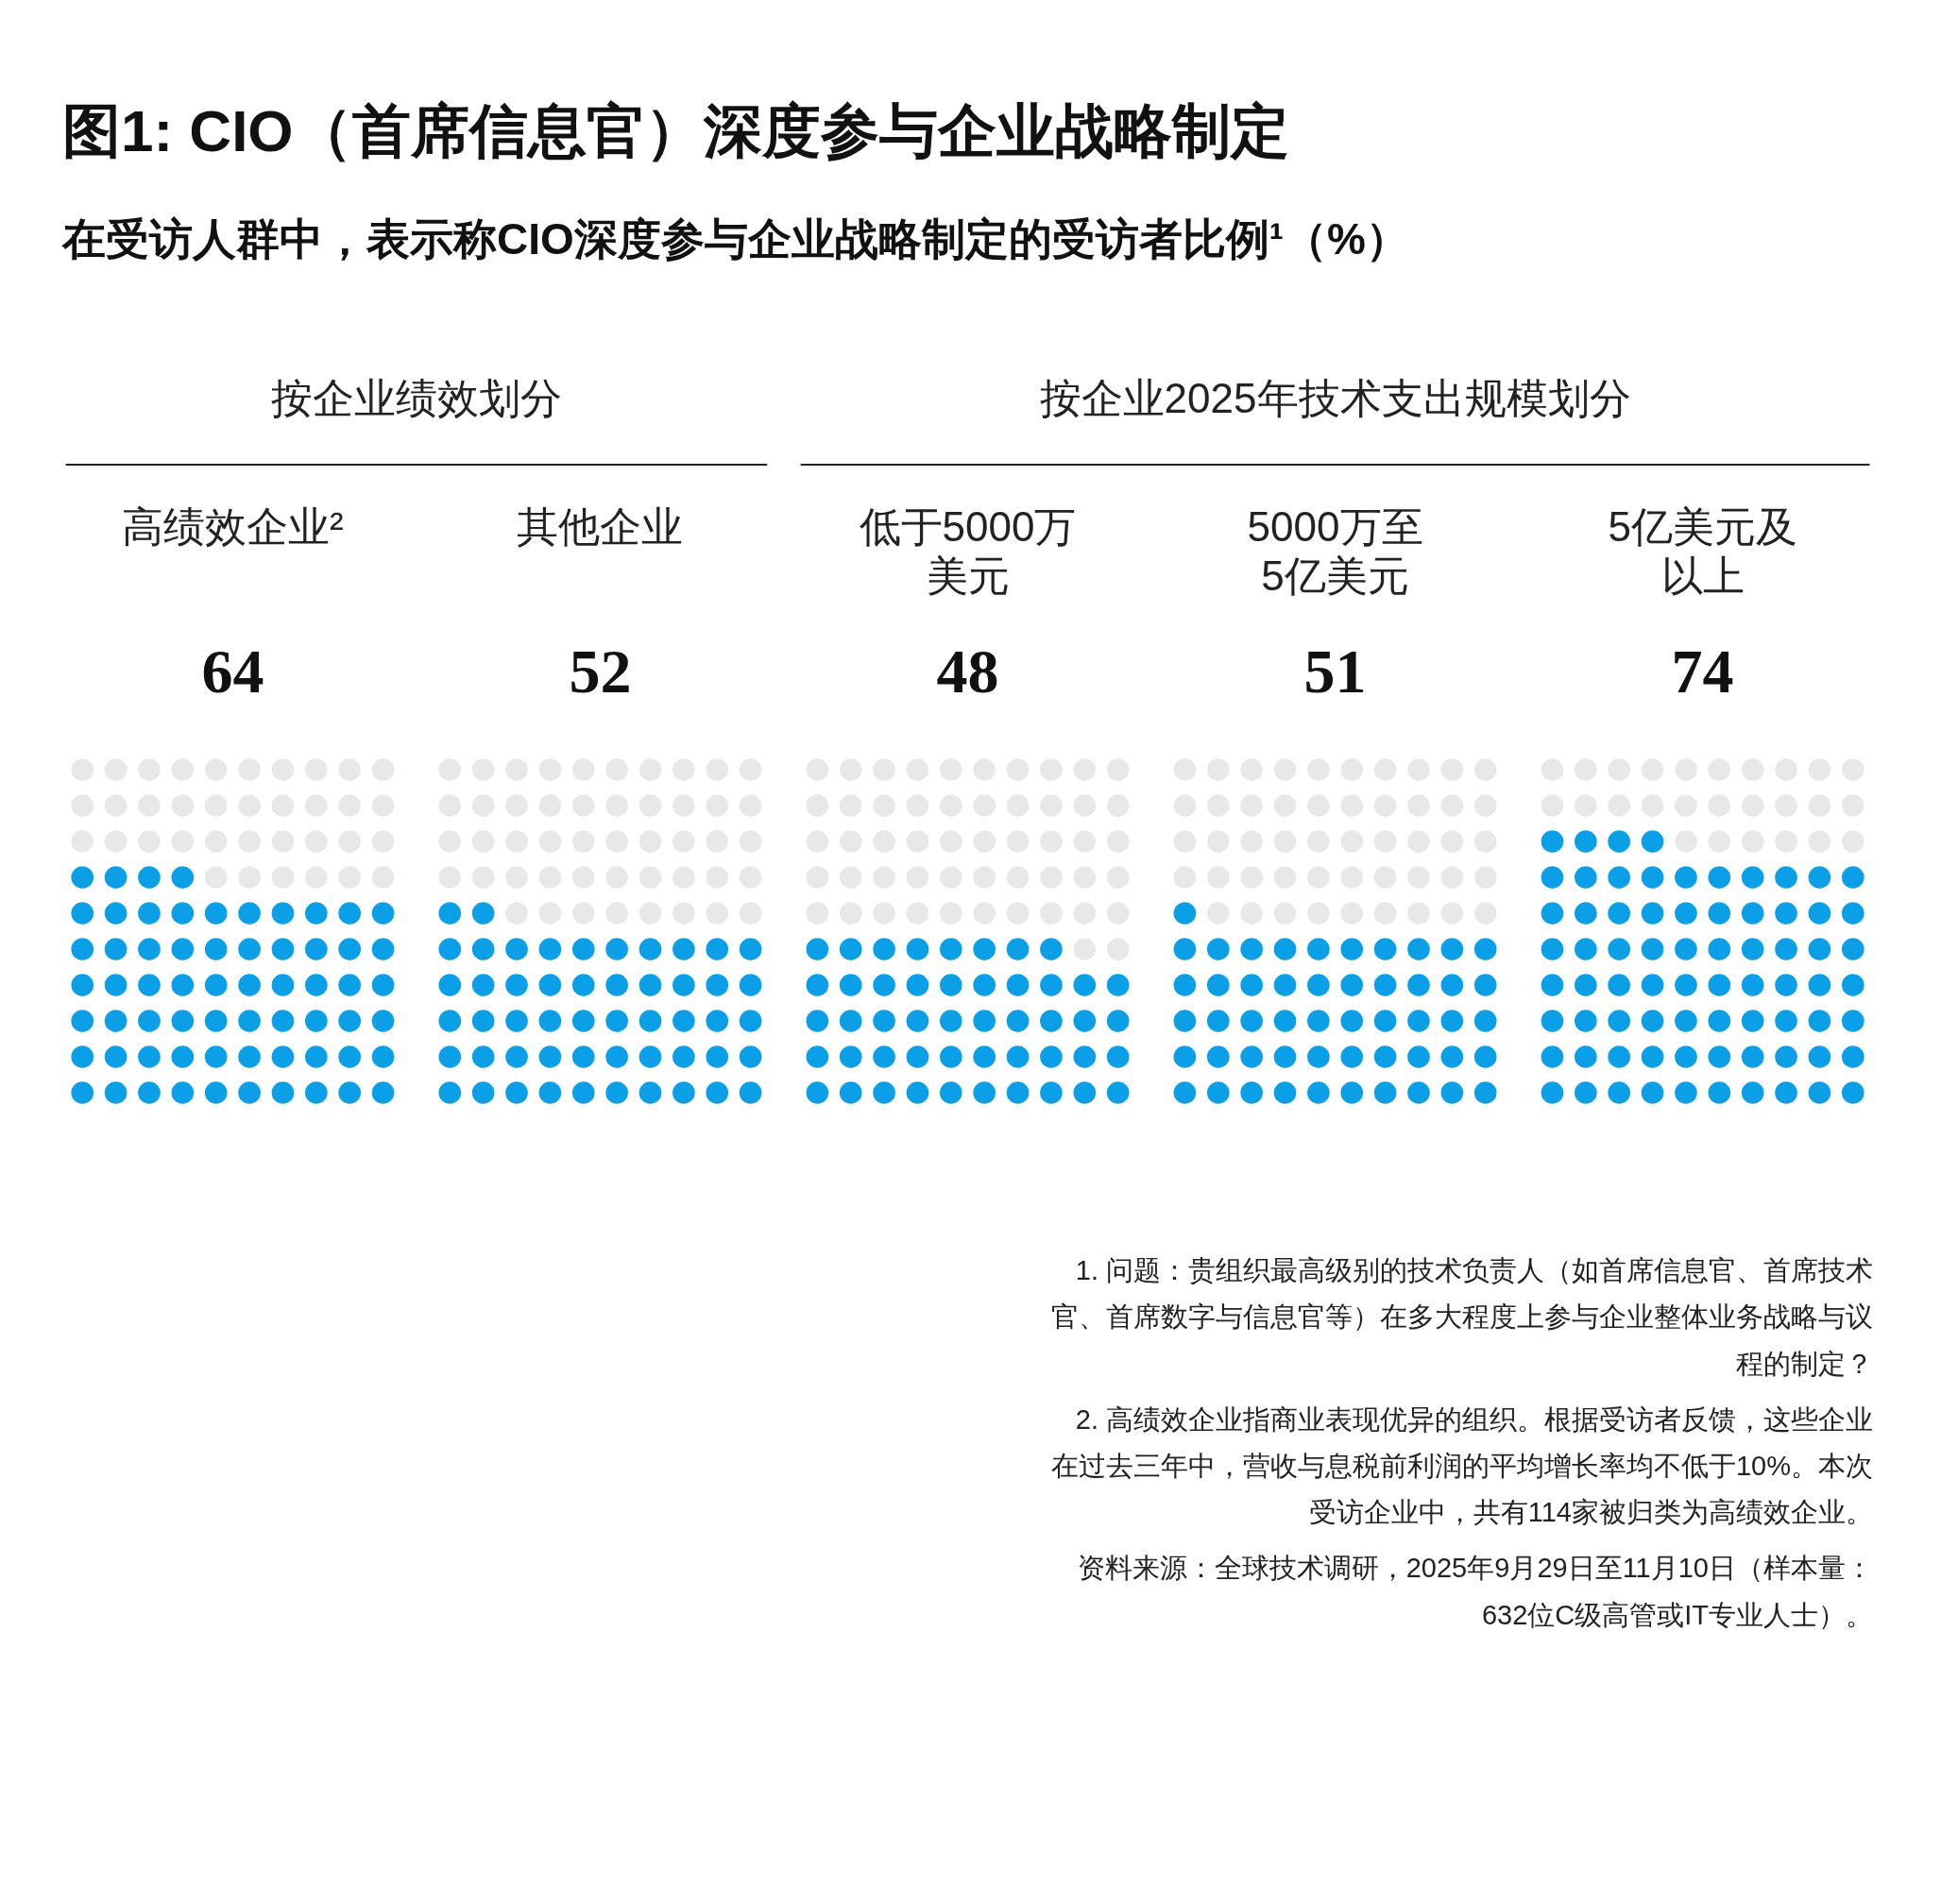 The image size is (1941, 1904). Describe the element at coordinates (233, 671) in the screenshot. I see `data-label: 64` at that location.